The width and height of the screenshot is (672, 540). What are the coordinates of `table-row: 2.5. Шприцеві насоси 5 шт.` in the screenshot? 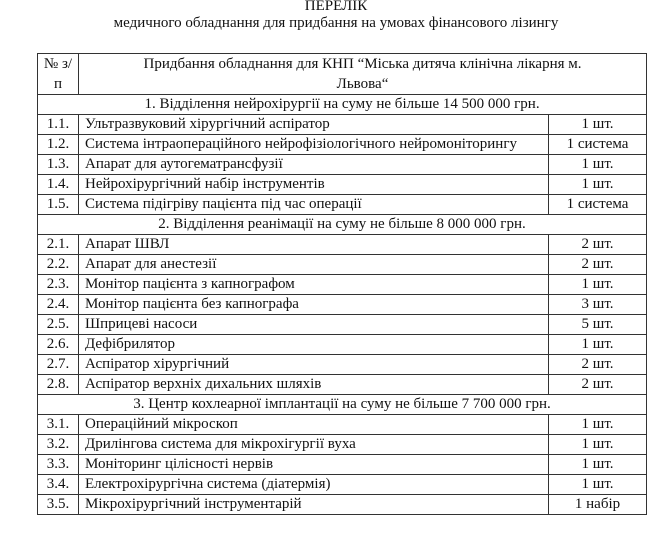 It's located at (342, 324).